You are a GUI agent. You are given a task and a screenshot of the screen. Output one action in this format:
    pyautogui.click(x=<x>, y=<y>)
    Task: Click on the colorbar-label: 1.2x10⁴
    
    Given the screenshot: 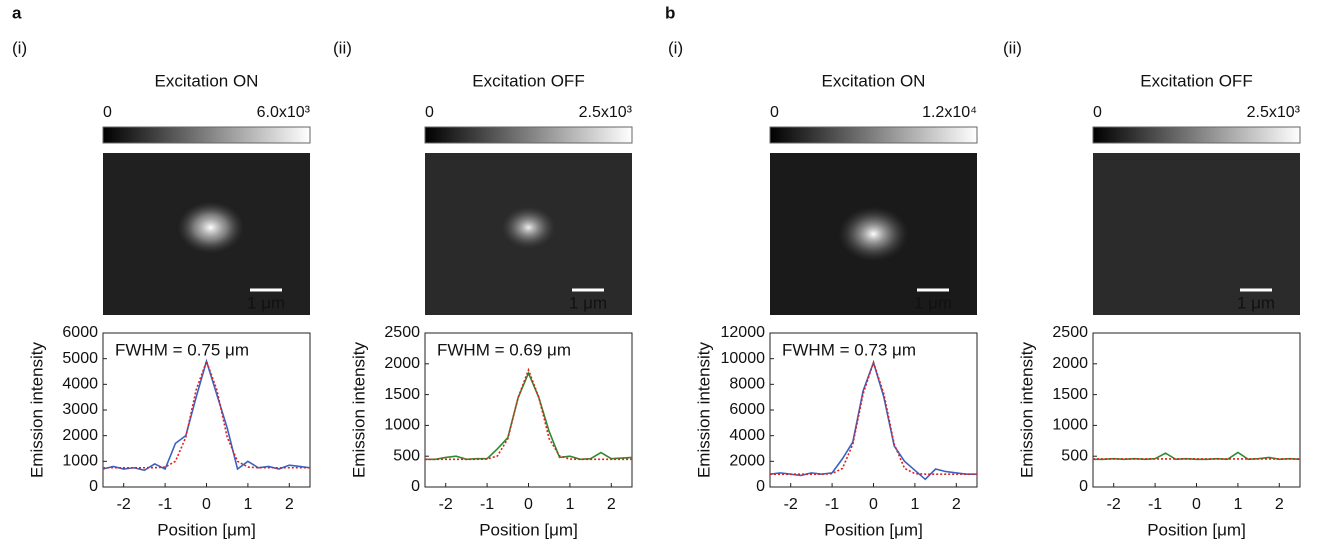 What is the action you would take?
    pyautogui.click(x=949, y=112)
    